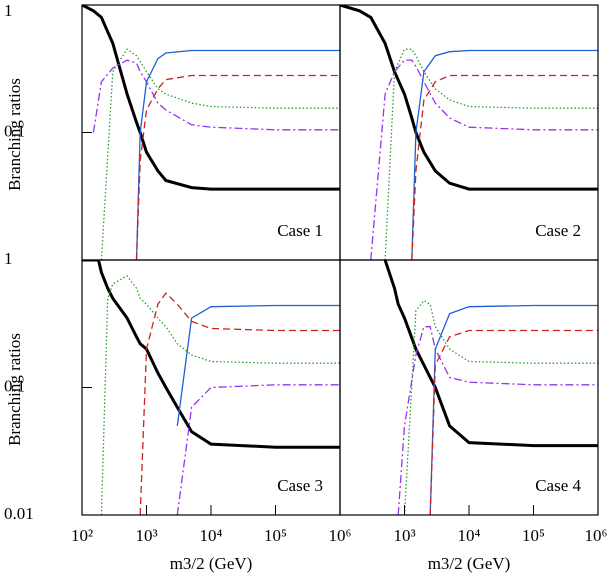  What do you see at coordinates (558, 485) in the screenshot?
I see `case-label: Case 4` at bounding box center [558, 485].